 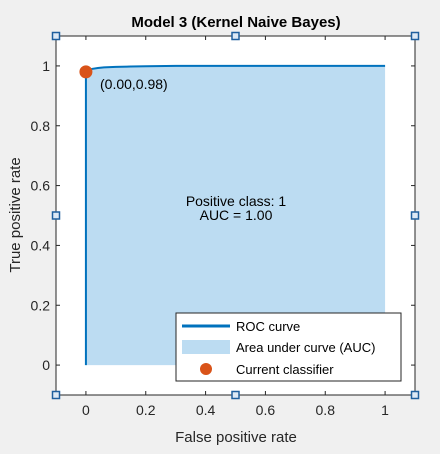 What do you see at coordinates (268, 326) in the screenshot?
I see `legend-roc-label: ROC curve` at bounding box center [268, 326].